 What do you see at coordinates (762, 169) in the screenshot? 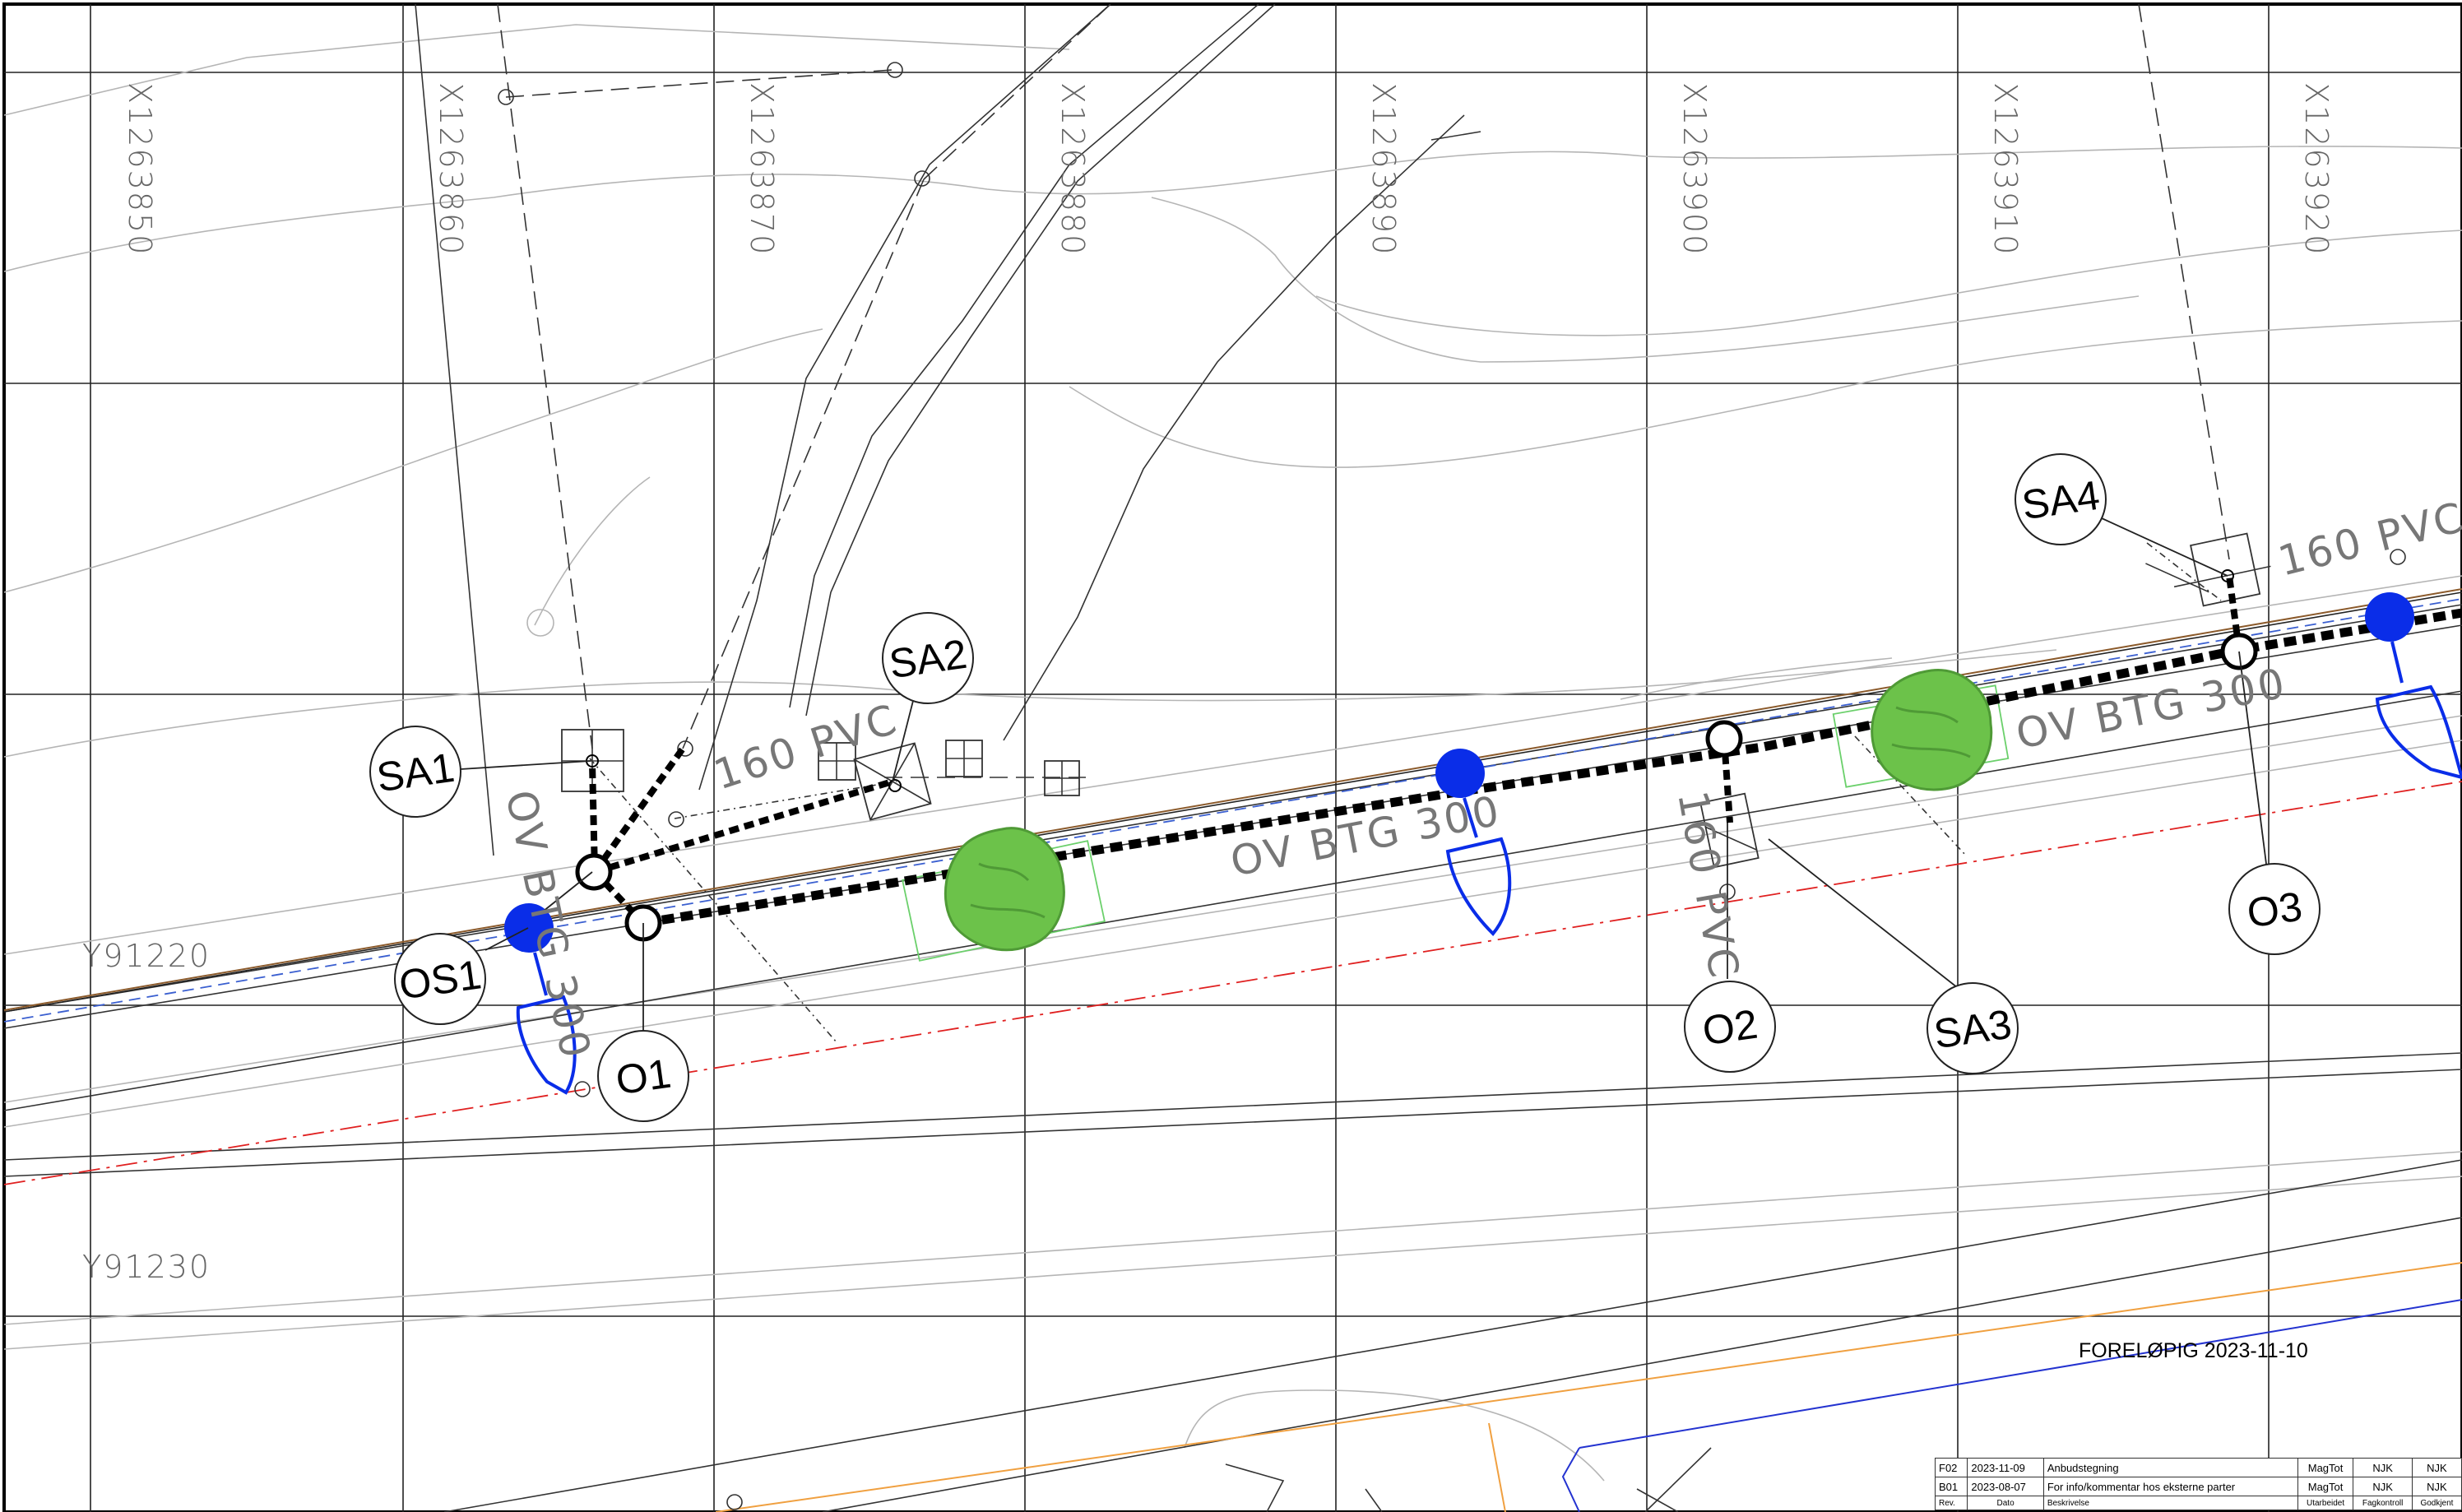
I see `x-coordinate-label: X1263870` at bounding box center [762, 169].